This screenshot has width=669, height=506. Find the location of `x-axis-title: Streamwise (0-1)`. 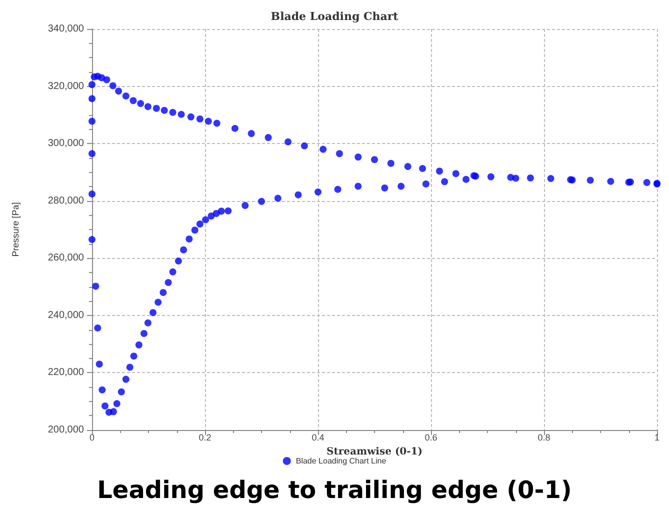

x-axis-title: Streamwise (0-1) is located at coordinates (374, 452).